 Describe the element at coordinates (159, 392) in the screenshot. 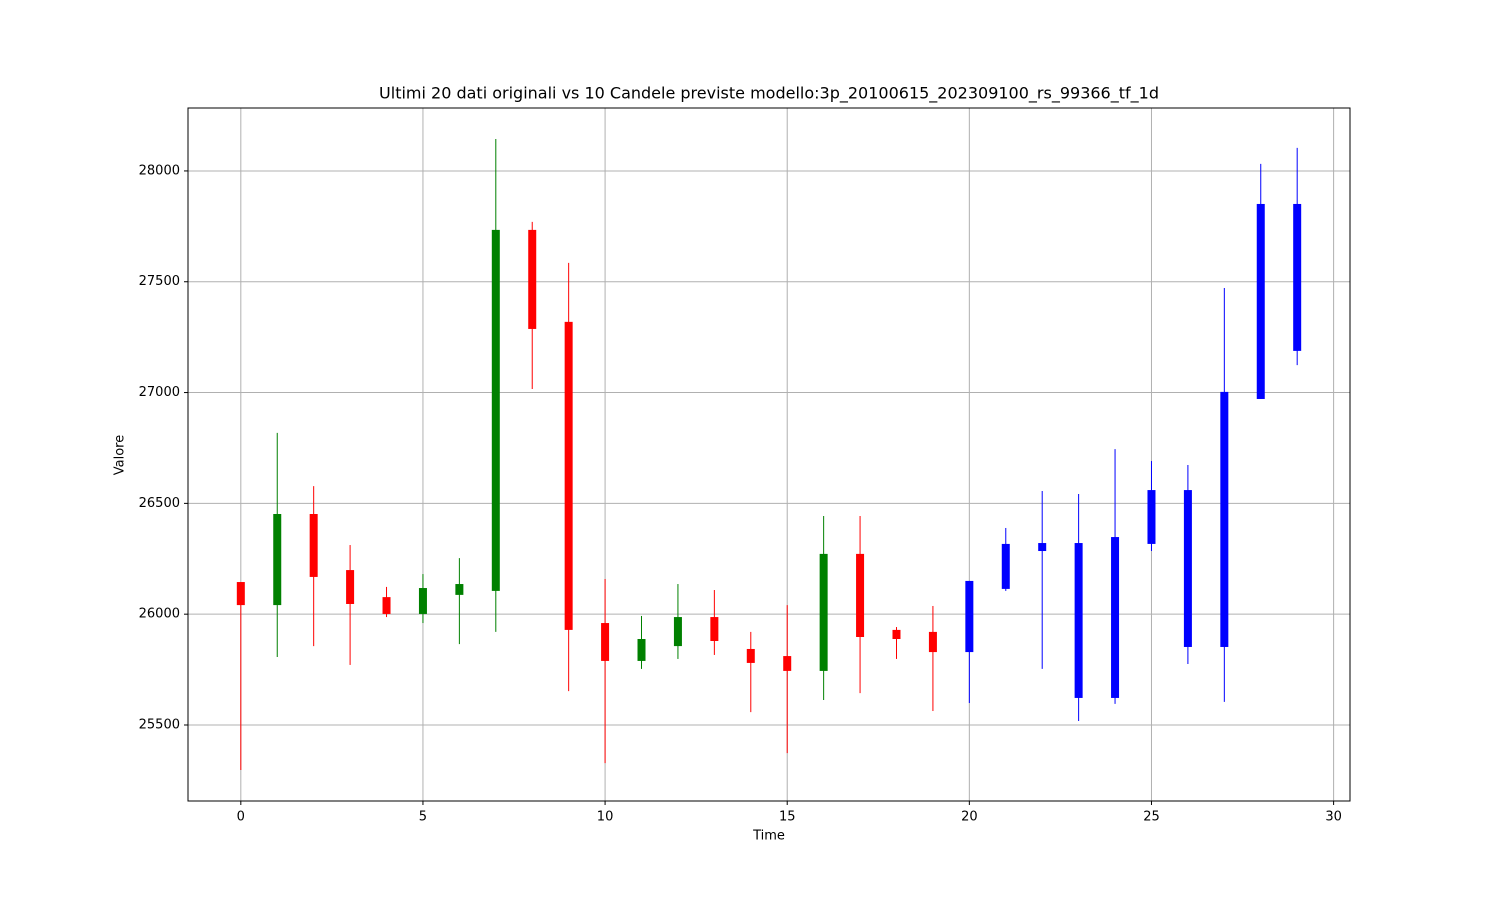

I see `y-tick-label: 27000` at that location.